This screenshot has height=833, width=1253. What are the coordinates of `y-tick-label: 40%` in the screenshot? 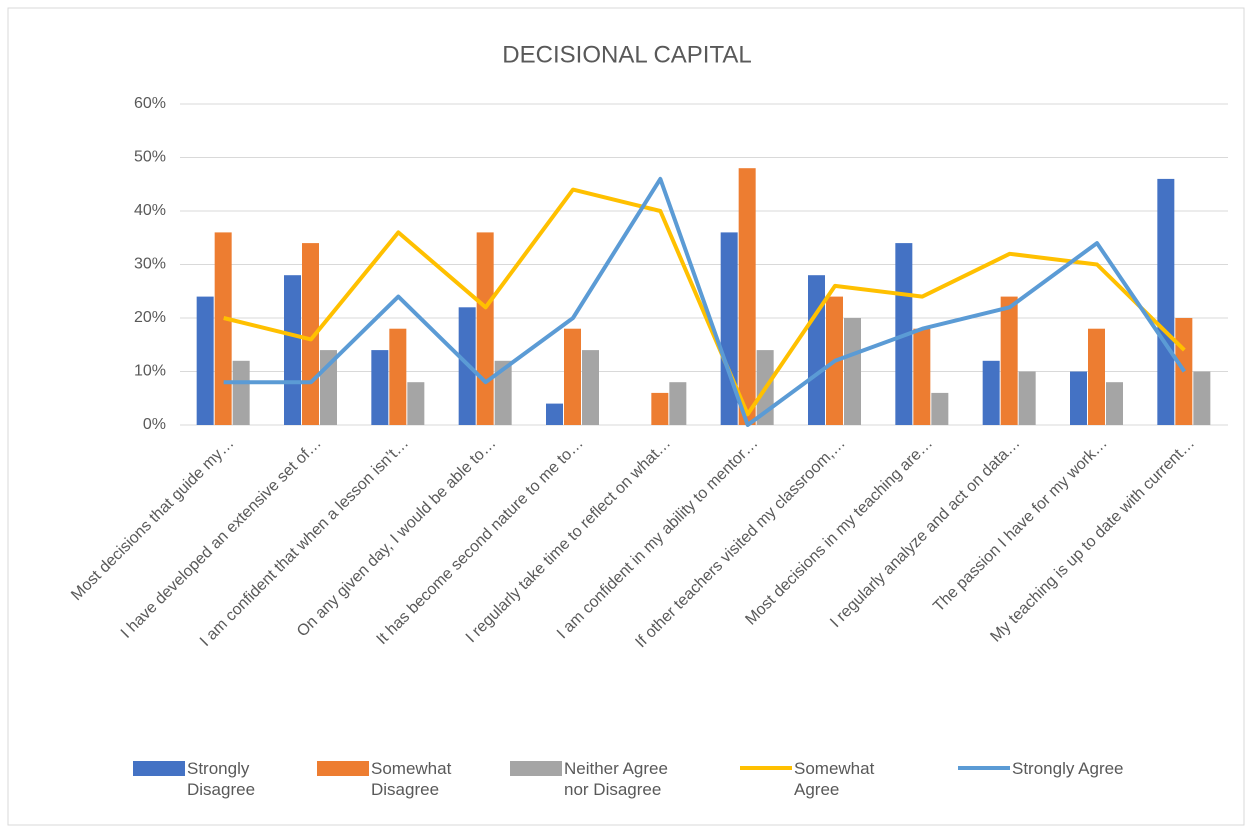 It's located at (150, 210).